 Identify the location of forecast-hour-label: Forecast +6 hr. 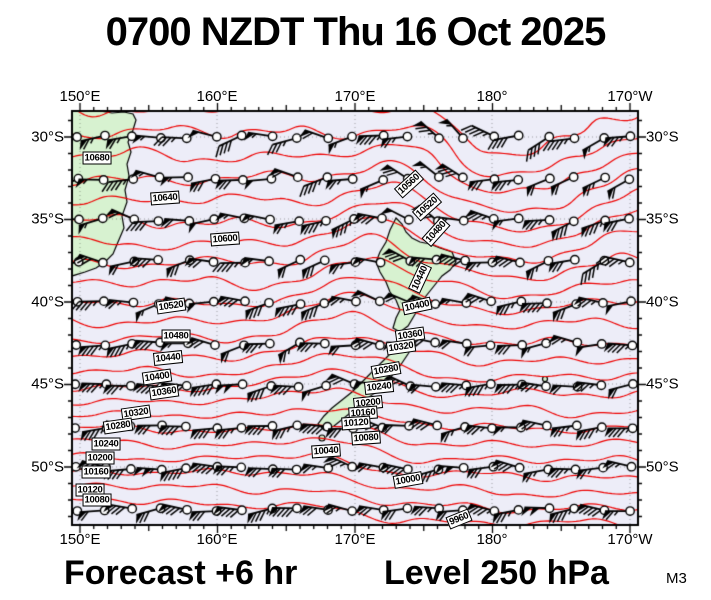
(181, 573).